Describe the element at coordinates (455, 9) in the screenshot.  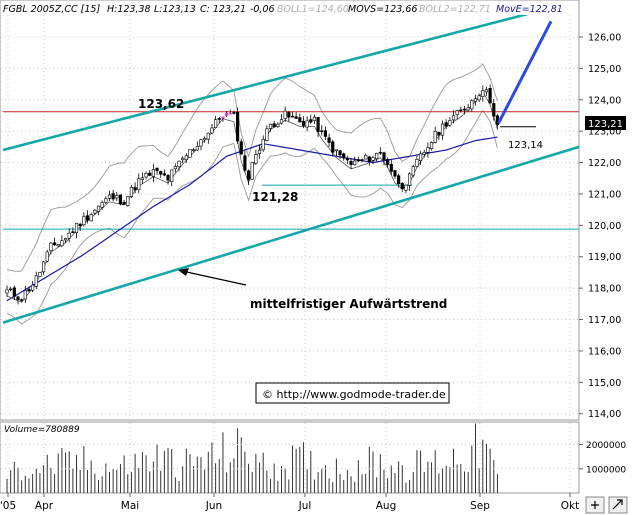
I see `header-boll2: BOLL2=122,71` at that location.